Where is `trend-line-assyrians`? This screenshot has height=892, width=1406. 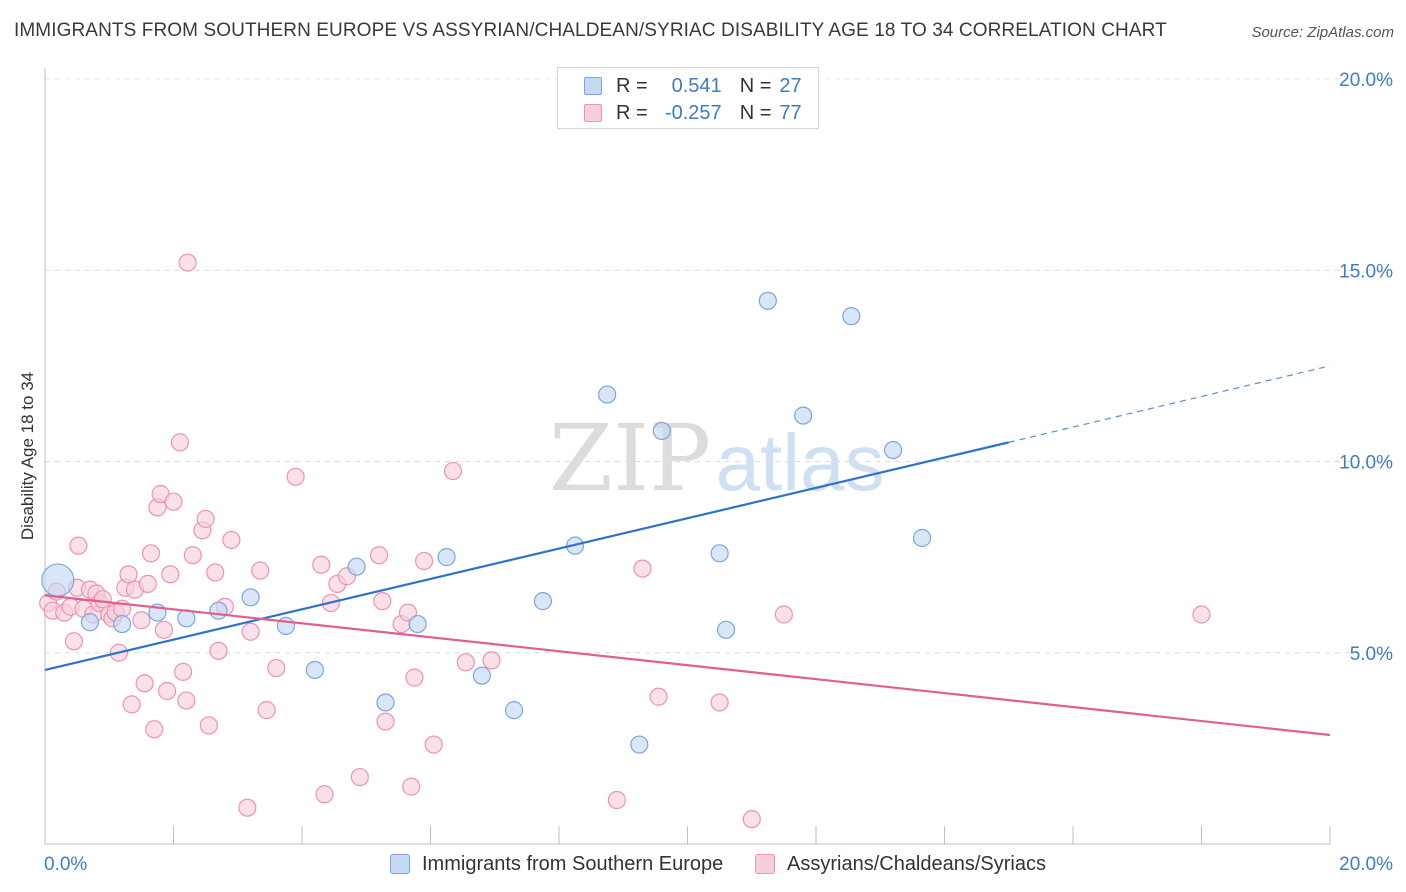 trend-line-assyrians is located at coordinates (687, 665).